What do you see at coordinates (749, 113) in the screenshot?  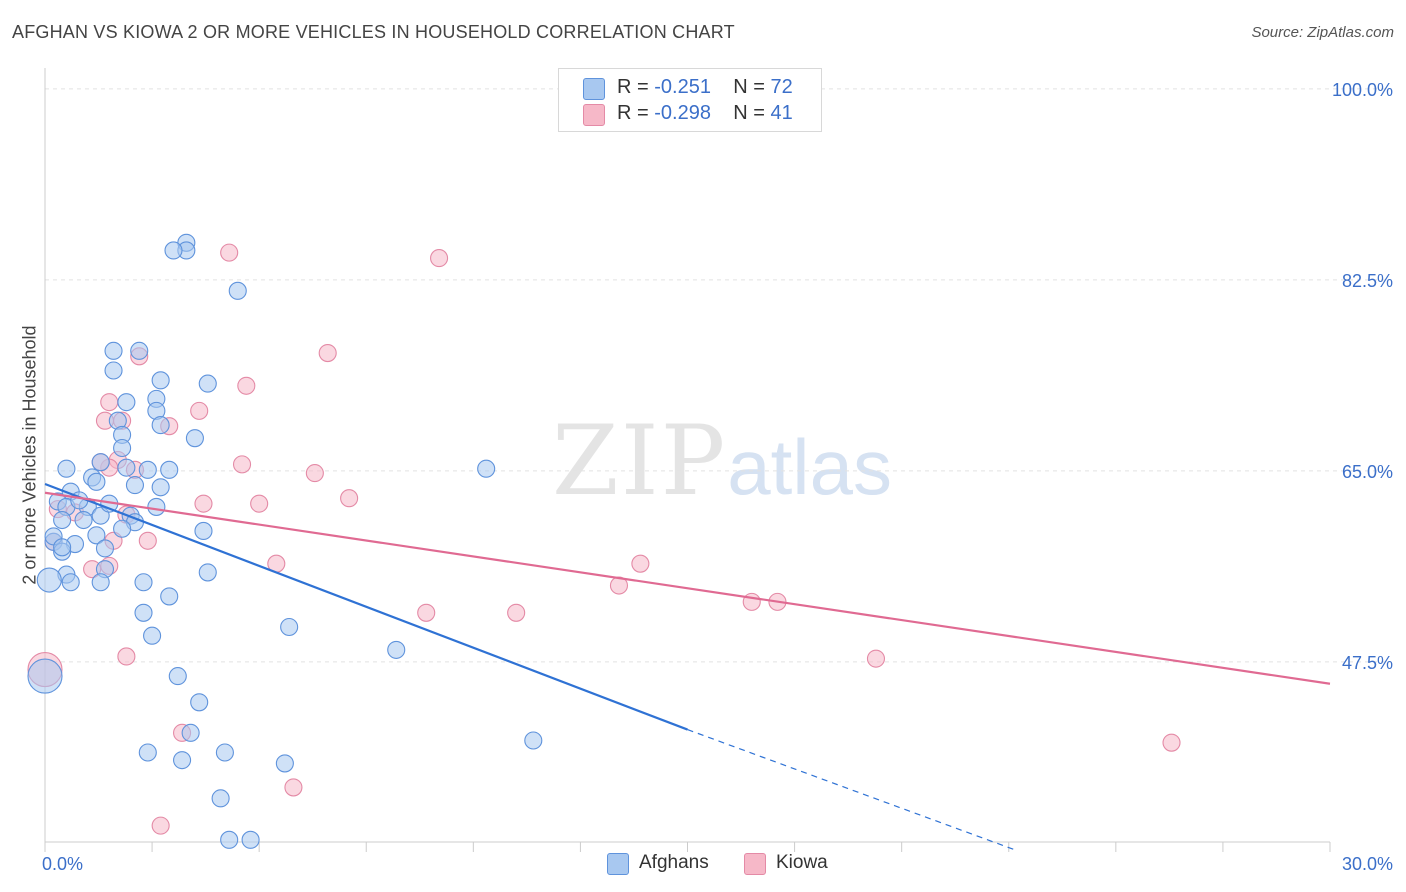 I see `legend-kiowa-n-label: N =` at bounding box center [749, 113].